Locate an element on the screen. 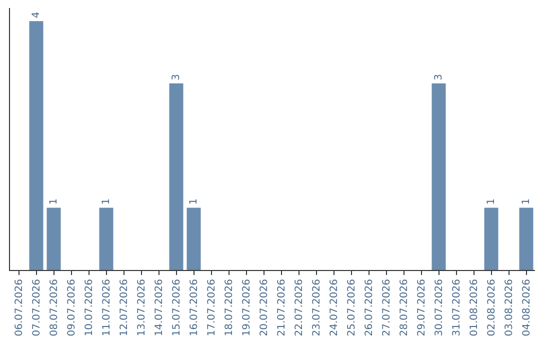 The image size is (540, 340). x-tick-label: 28.07.2026 is located at coordinates (404, 307).